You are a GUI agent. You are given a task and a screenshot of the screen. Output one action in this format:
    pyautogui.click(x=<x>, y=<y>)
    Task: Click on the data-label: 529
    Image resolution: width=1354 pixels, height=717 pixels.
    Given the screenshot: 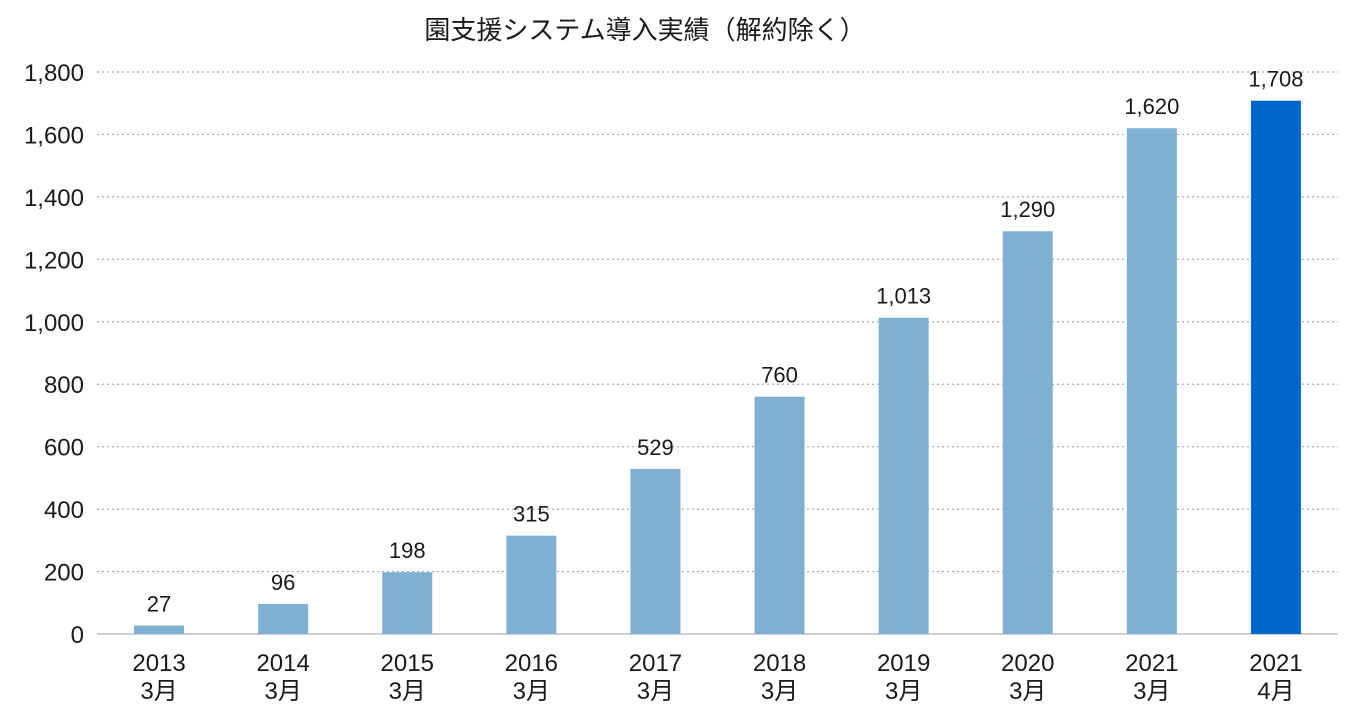 What is the action you would take?
    pyautogui.click(x=655, y=447)
    